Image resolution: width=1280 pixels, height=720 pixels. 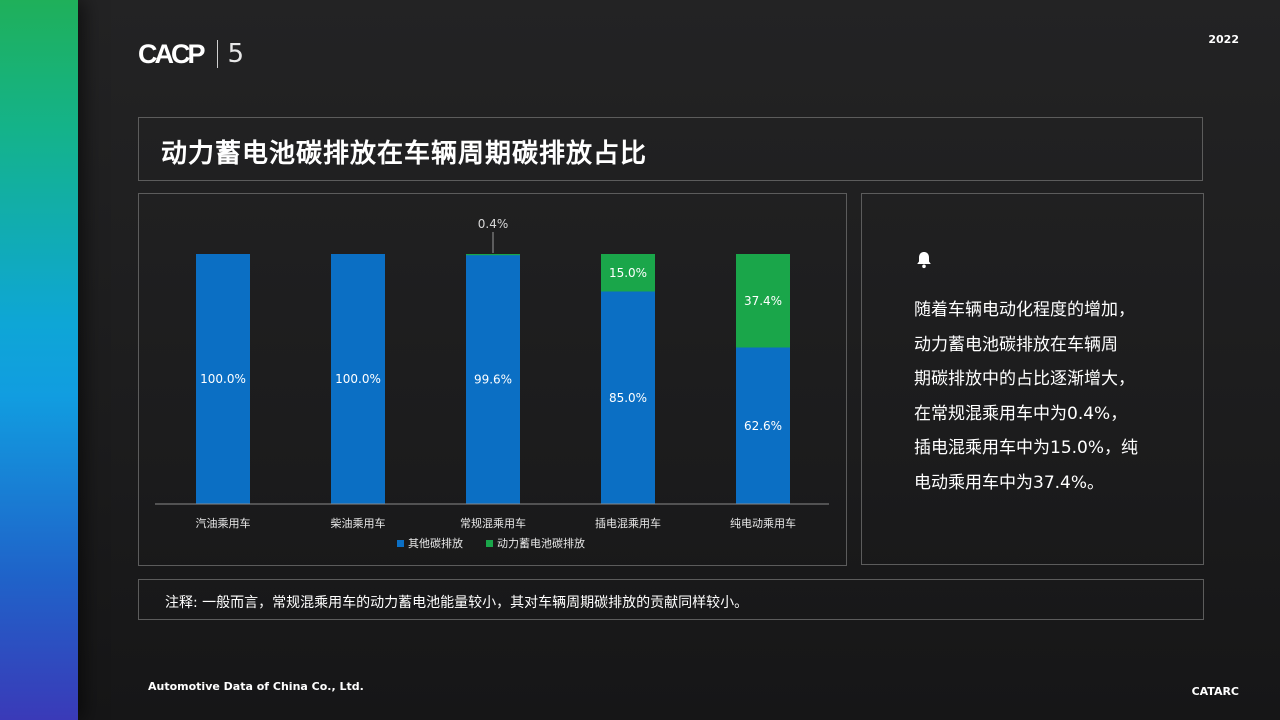 What do you see at coordinates (1016, 344) in the screenshot?
I see `insight-line: 动力蓄电池碳排放在车辆周` at bounding box center [1016, 344].